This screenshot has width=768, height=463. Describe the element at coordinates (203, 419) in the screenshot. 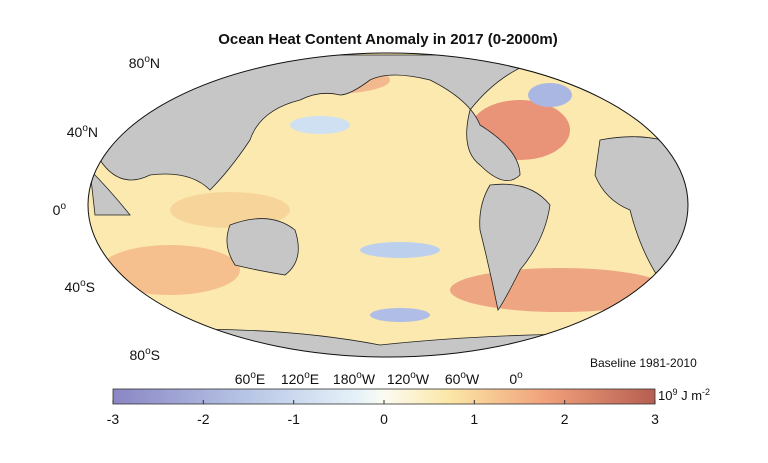

I see `colorbar-tick-label: -2` at that location.